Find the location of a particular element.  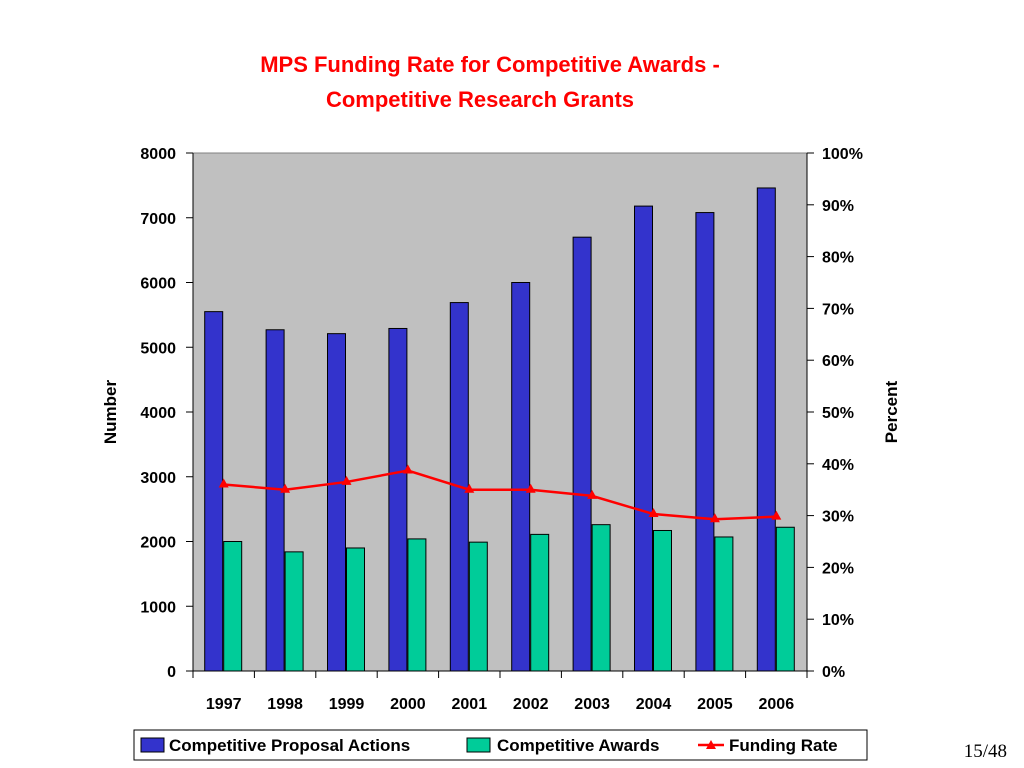

bar-proposals-1999 is located at coordinates (336, 502).